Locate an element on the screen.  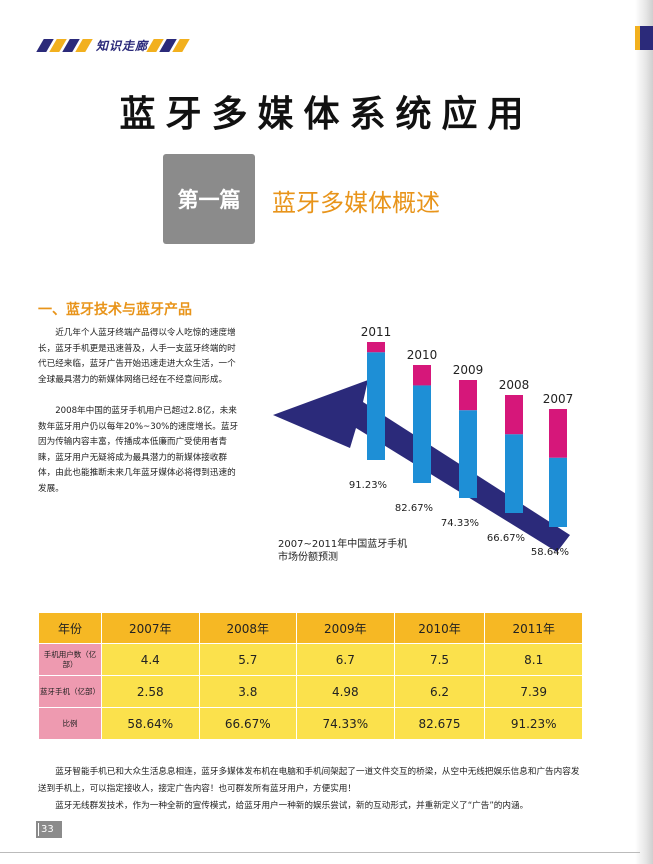
section-tag: 知识走廊 is located at coordinates (122, 46).